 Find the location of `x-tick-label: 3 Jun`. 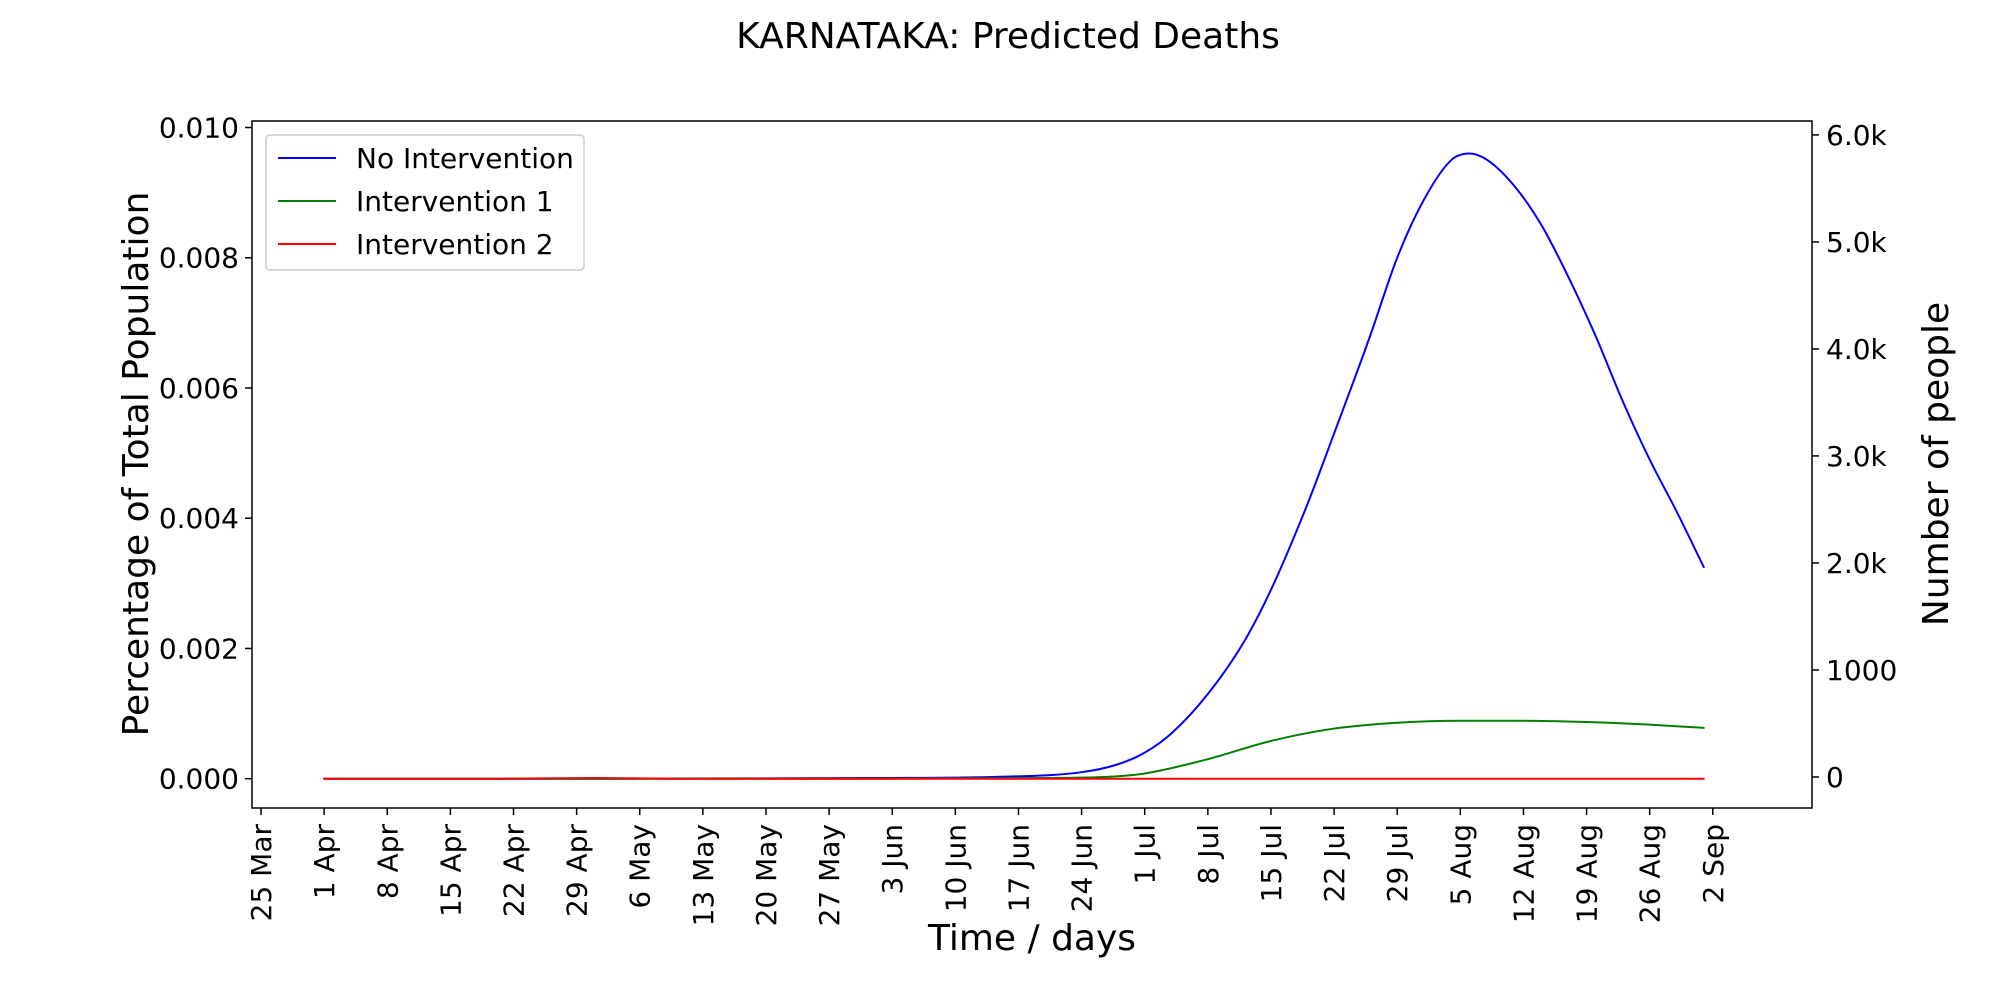

x-tick-label: 3 Jun is located at coordinates (892, 859).